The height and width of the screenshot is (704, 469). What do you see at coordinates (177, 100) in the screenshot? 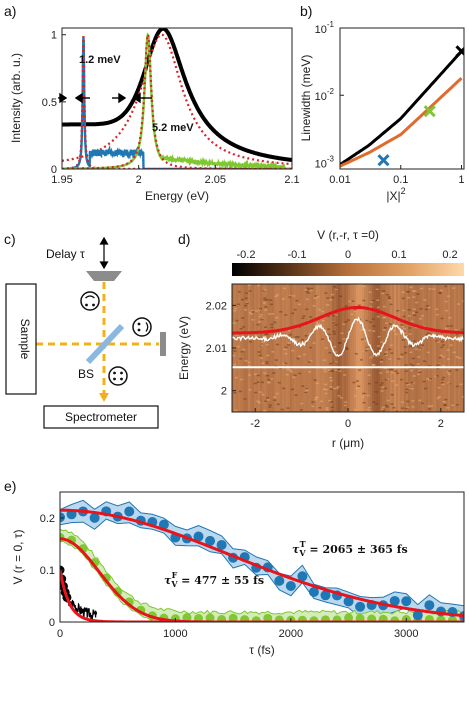
I see `panel-a-series-line` at bounding box center [177, 100].